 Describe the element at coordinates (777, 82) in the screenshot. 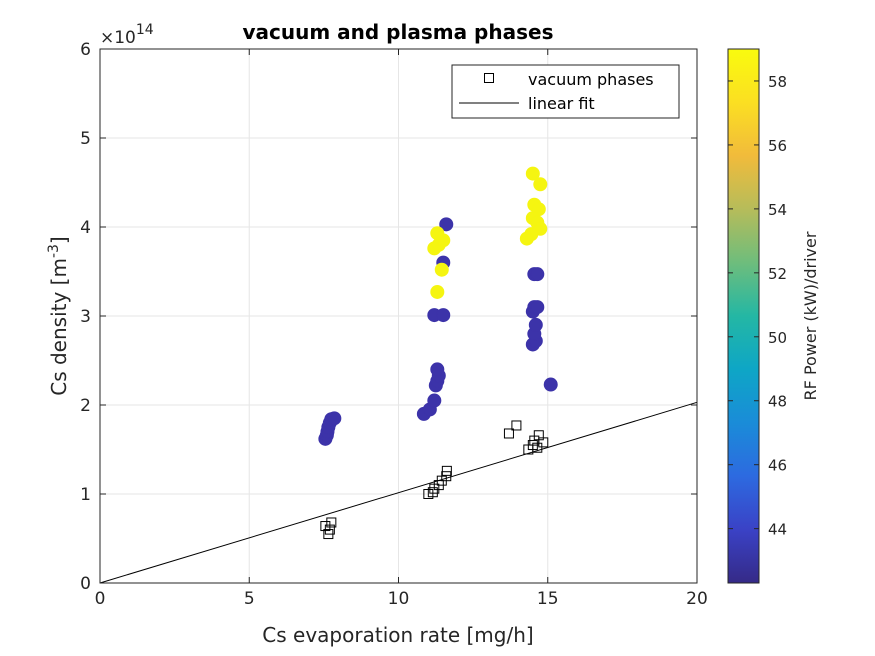

I see `colorbar-tick-label: 58` at that location.